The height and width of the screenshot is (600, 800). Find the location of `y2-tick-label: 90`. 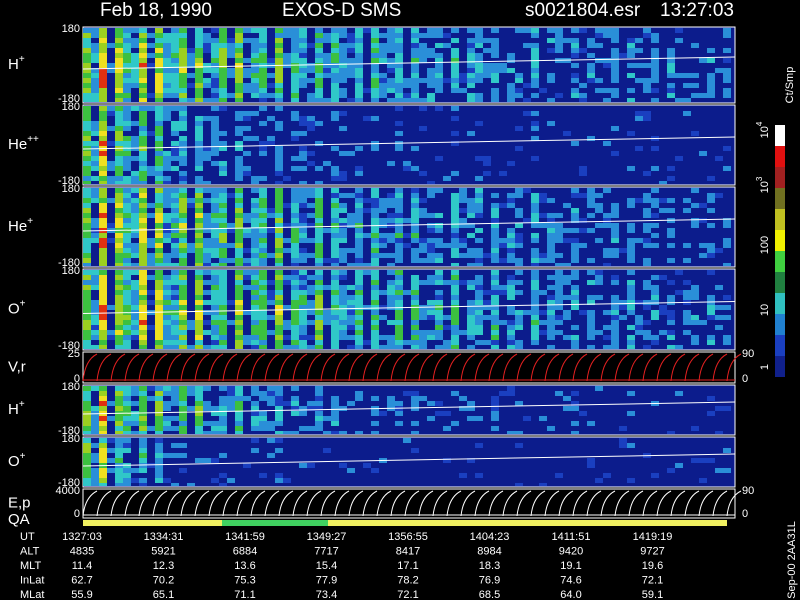

y2-tick-label: 90 is located at coordinates (748, 491).